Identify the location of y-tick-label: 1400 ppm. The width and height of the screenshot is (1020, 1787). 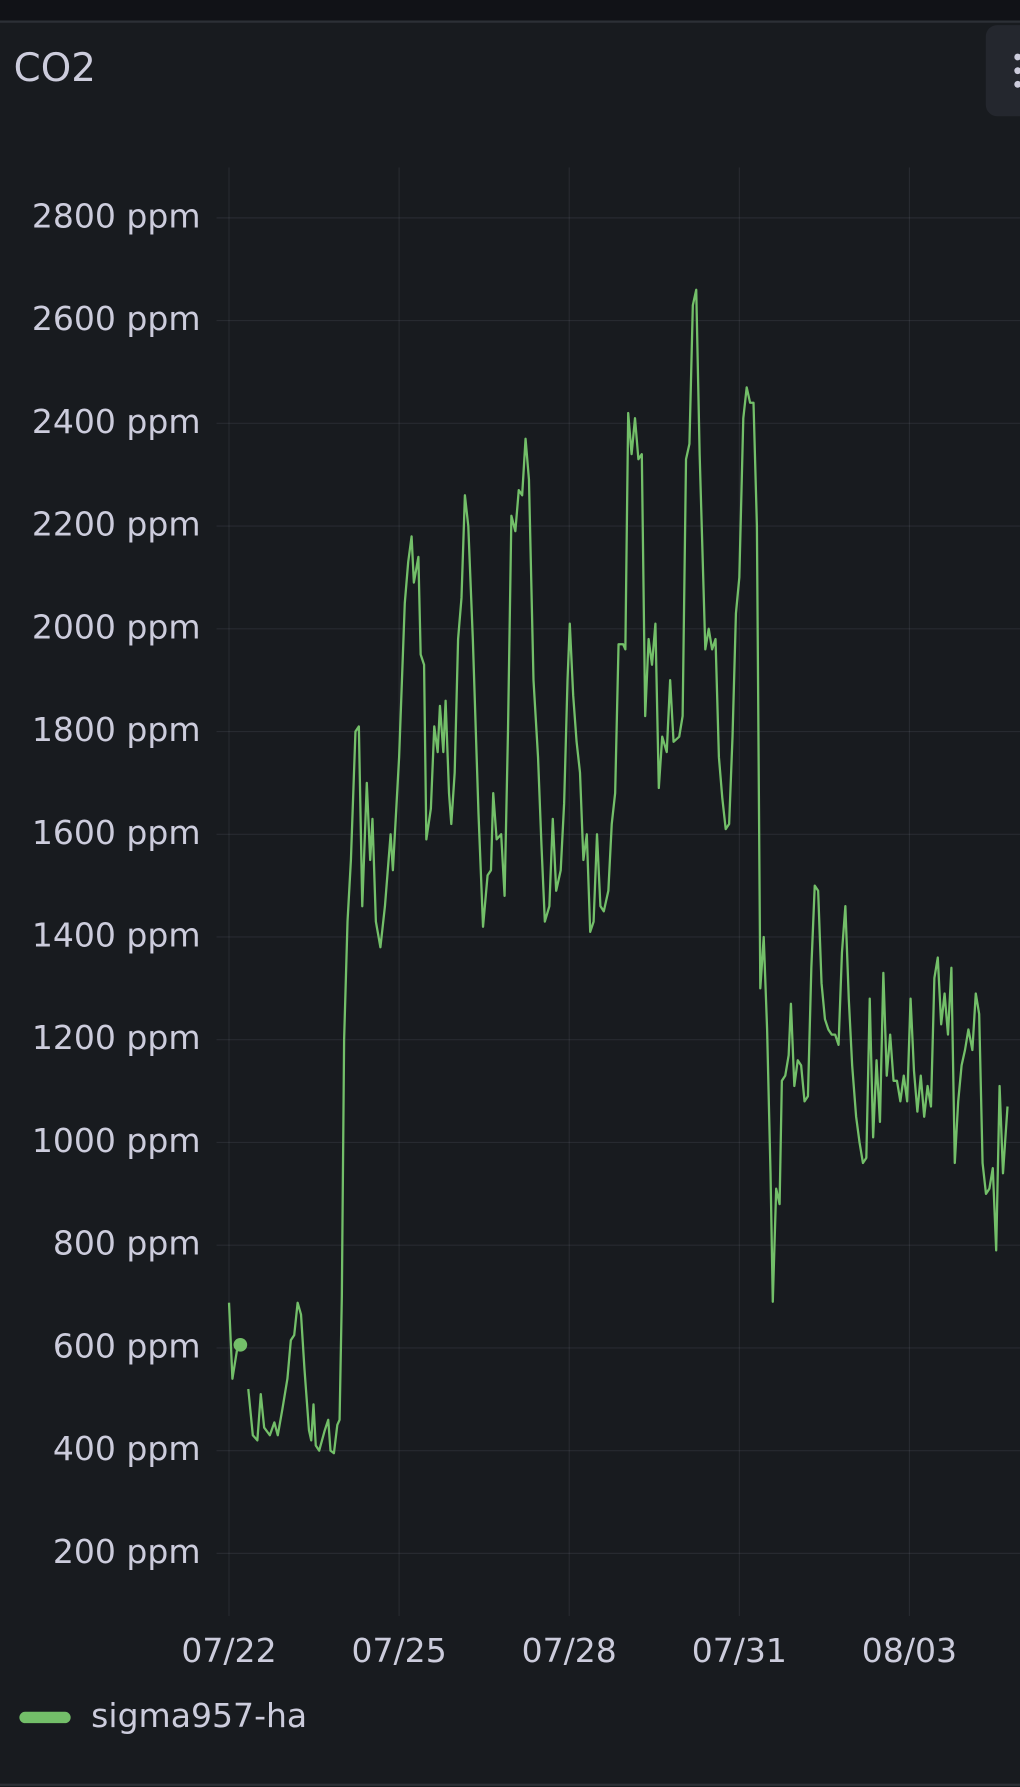
(116, 934).